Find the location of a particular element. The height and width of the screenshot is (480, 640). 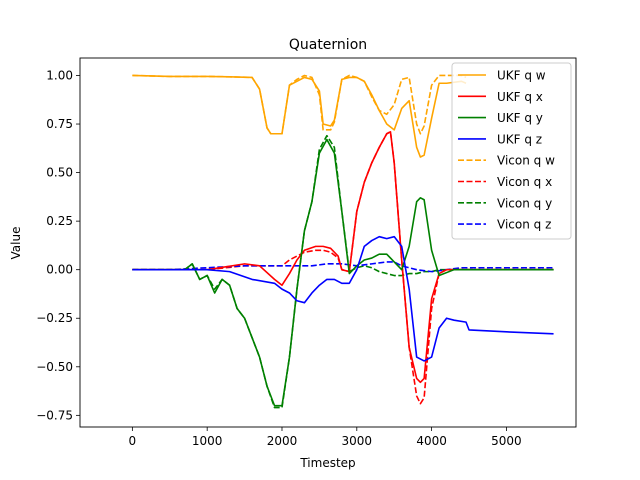

x-tick-label: 4000 is located at coordinates (431, 441).